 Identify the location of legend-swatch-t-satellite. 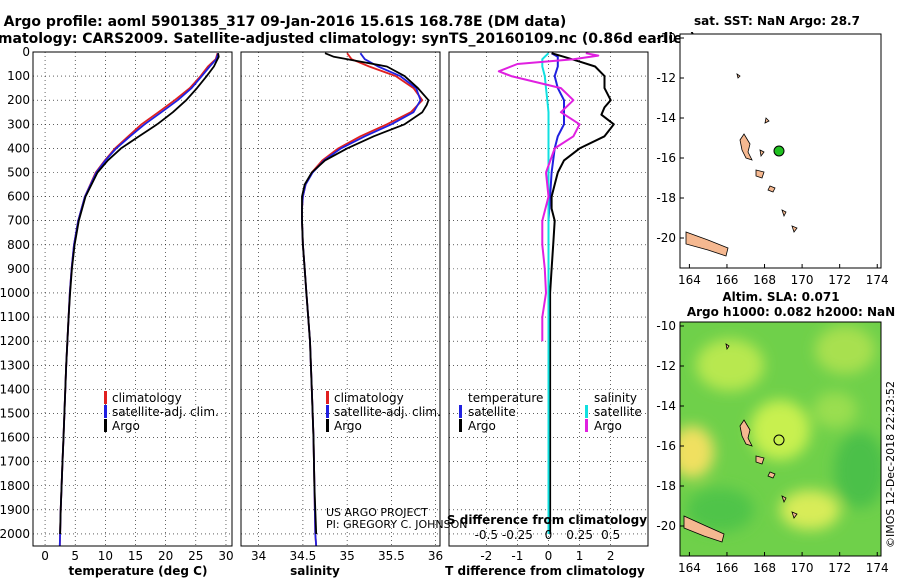
(460, 411).